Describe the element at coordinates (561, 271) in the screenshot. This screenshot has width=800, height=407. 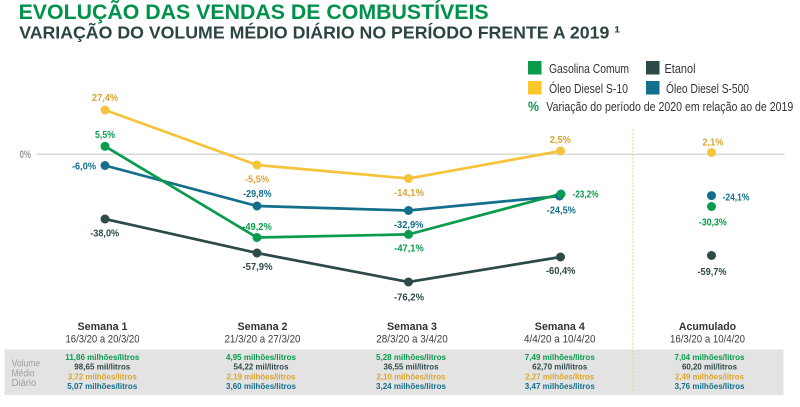
I see `svg-text: -60,4%` at that location.